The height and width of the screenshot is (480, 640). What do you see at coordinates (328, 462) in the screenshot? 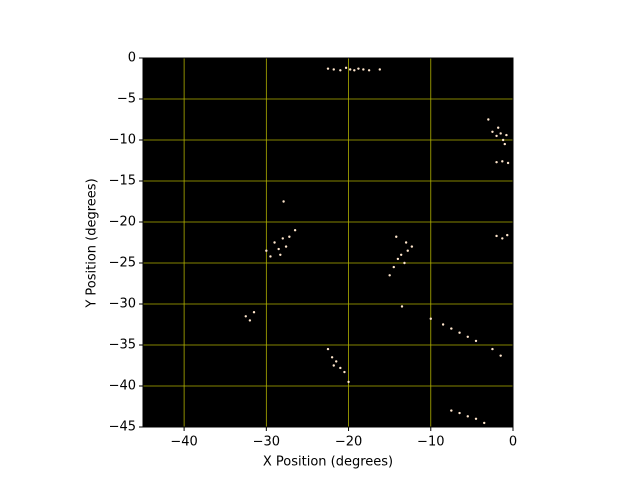
I see `x-axis-label: X Position (degrees)` at bounding box center [328, 462].